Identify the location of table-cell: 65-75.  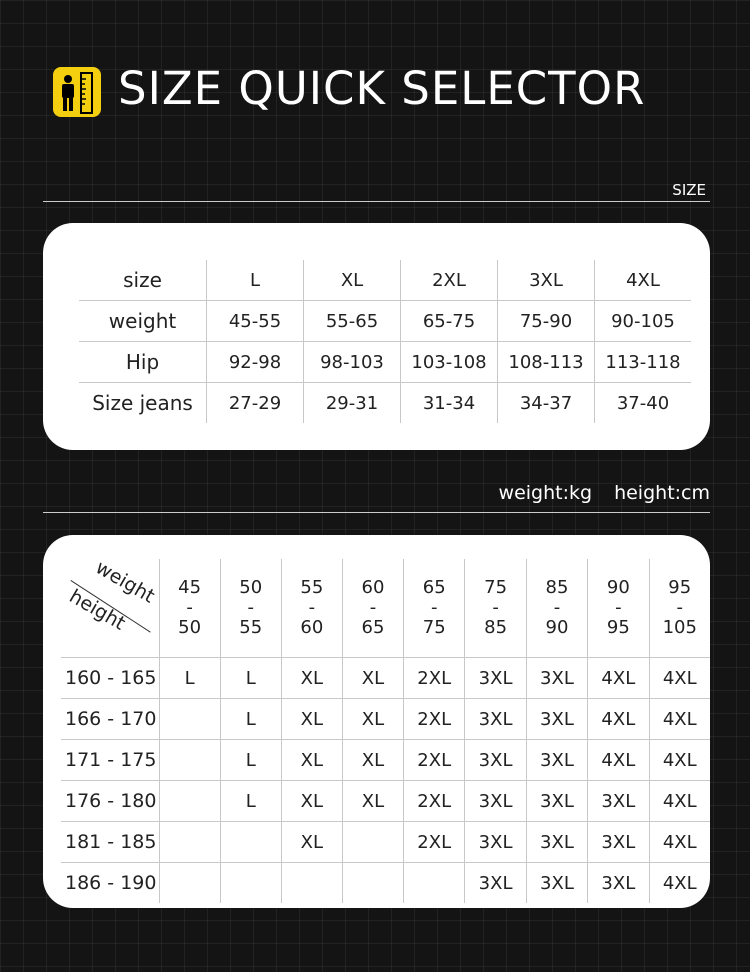
(449, 321).